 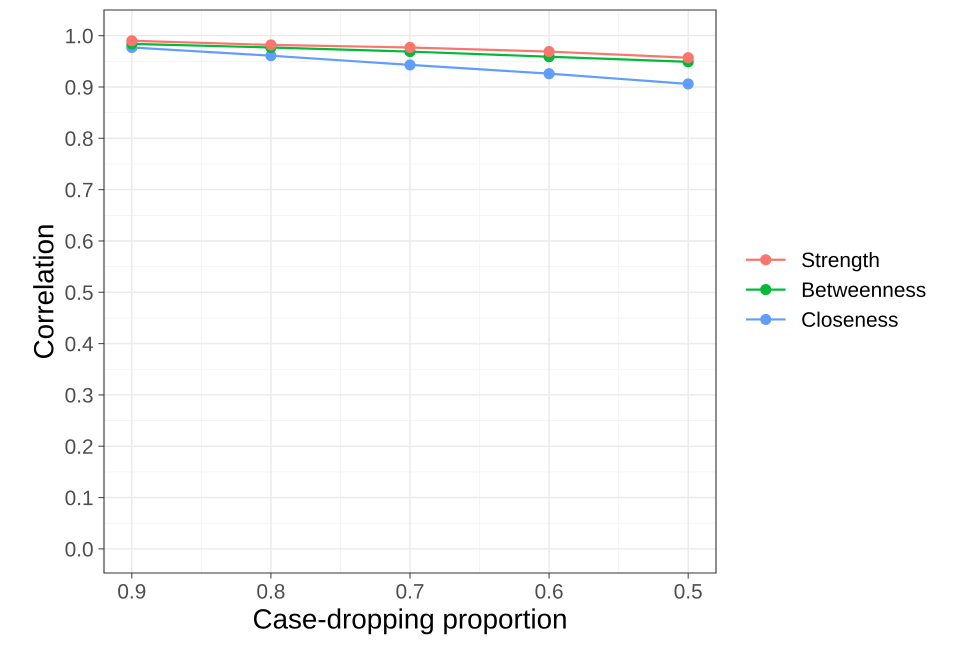 I want to click on x-tick-label: 0.5, so click(x=688, y=591).